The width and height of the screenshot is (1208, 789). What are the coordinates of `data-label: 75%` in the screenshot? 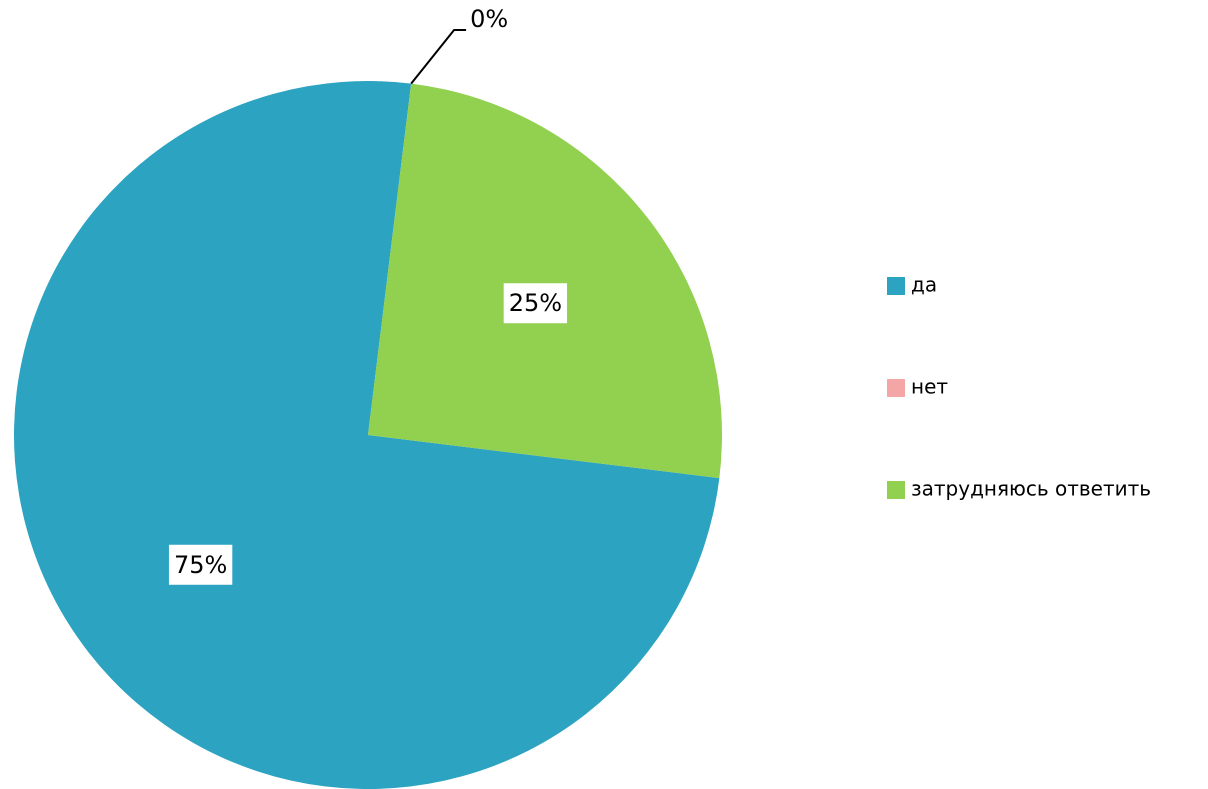 It's located at (200, 565).